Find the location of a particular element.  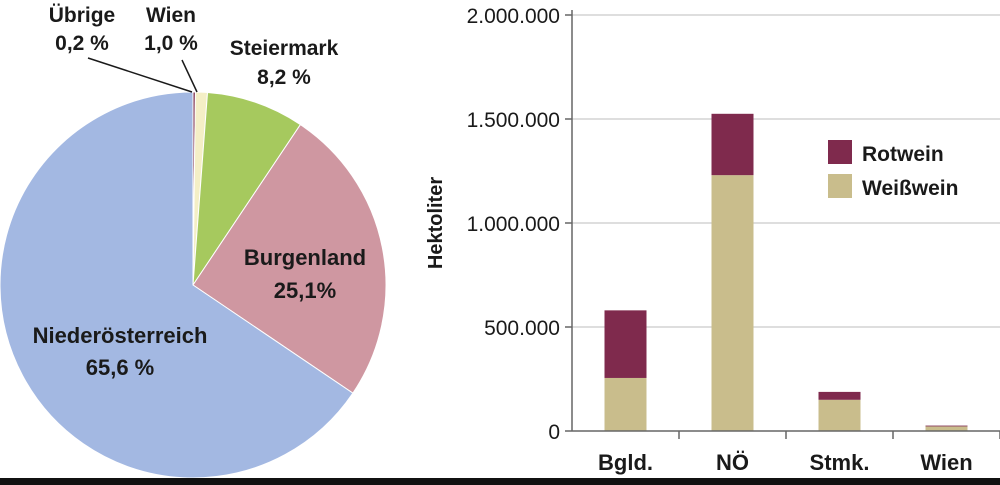

pie-slice-burgenland is located at coordinates (289, 258).